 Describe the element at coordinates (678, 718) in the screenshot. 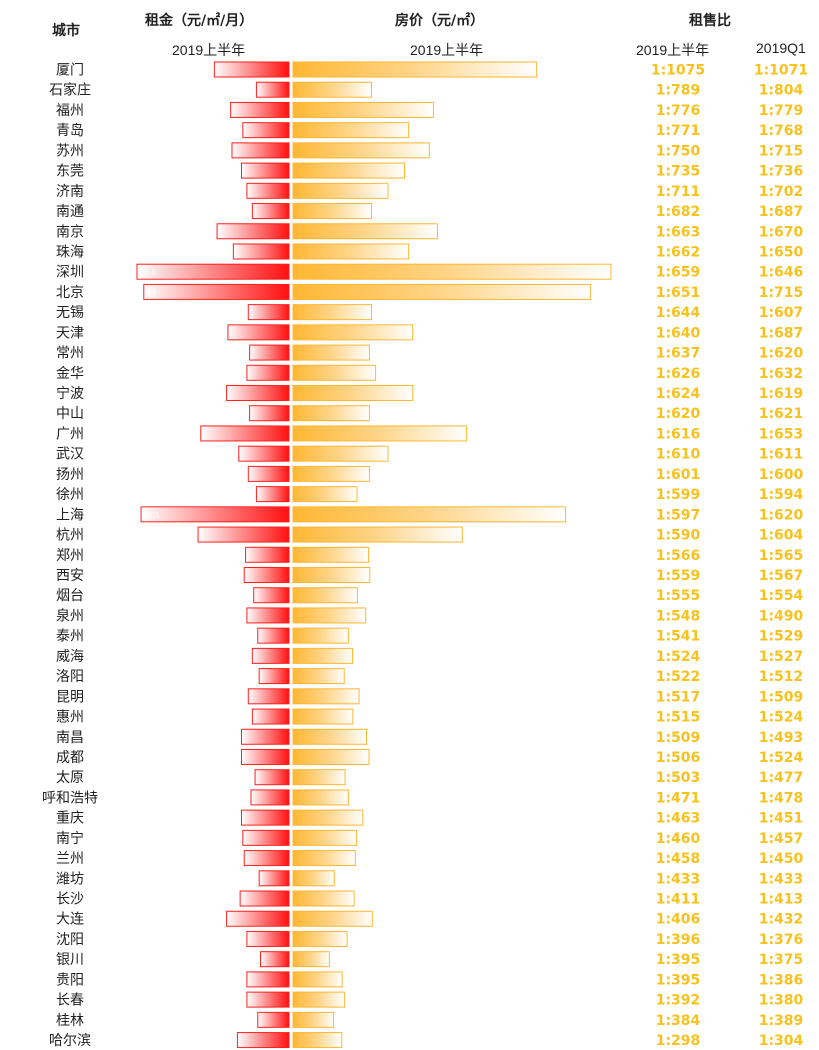

I see `ratio-h1-value: 1:515` at that location.